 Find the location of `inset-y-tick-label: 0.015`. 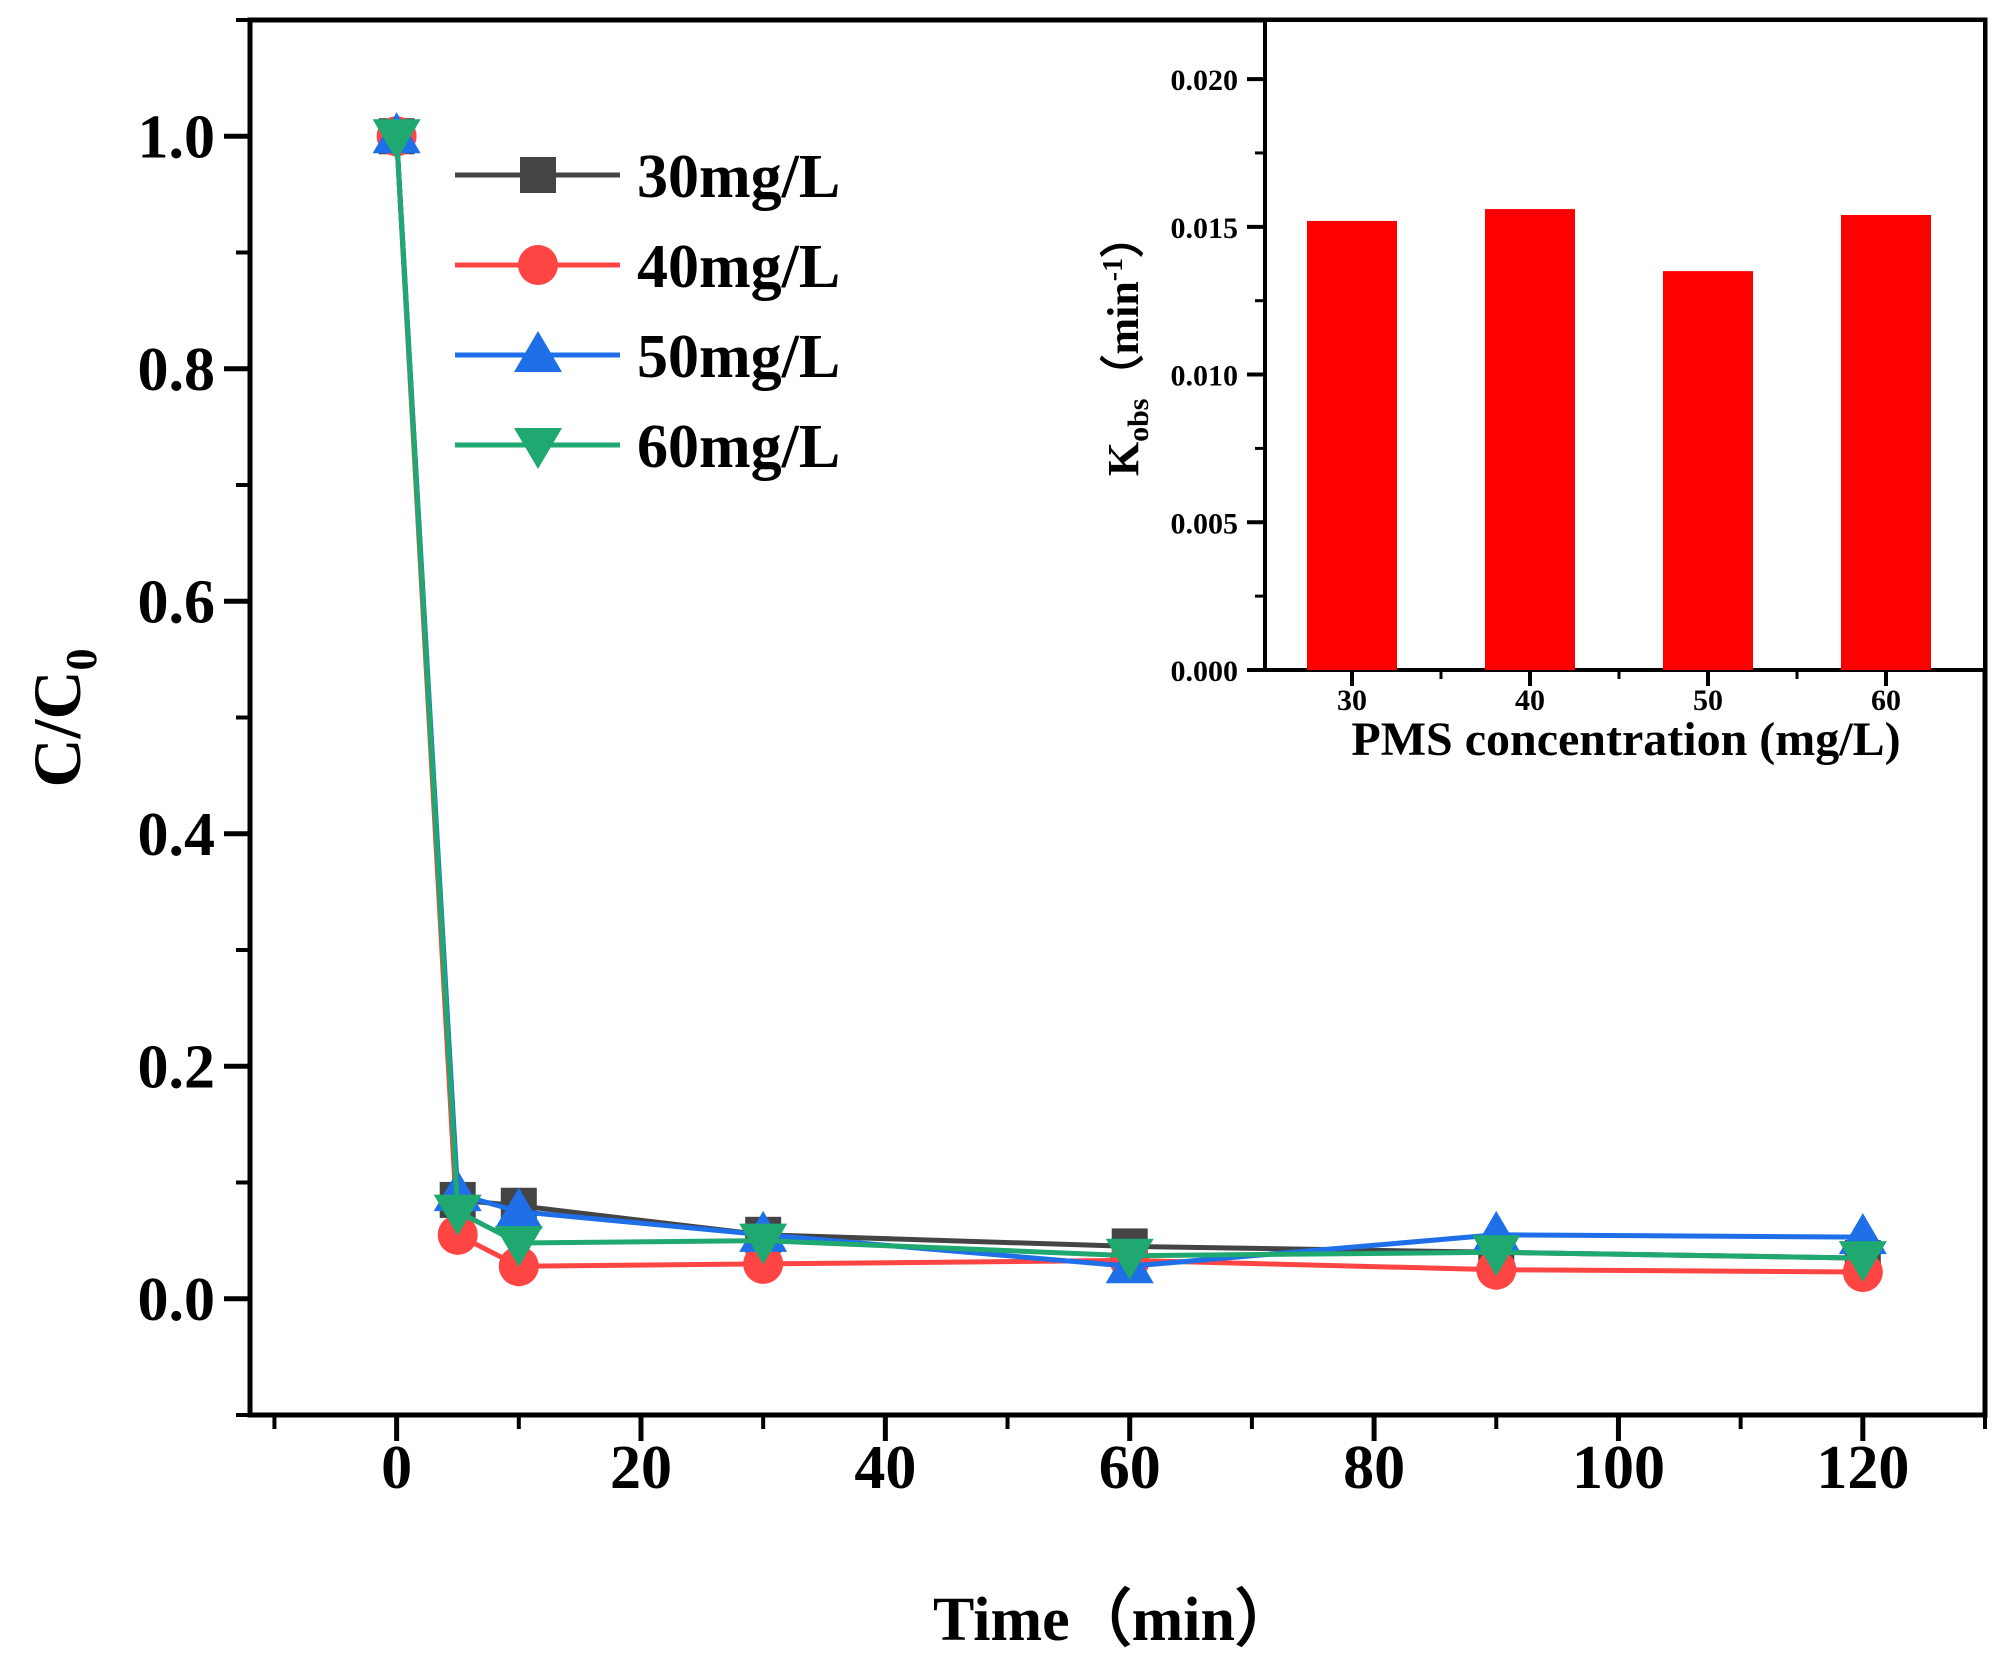

inset-y-tick-label: 0.015 is located at coordinates (1205, 228).